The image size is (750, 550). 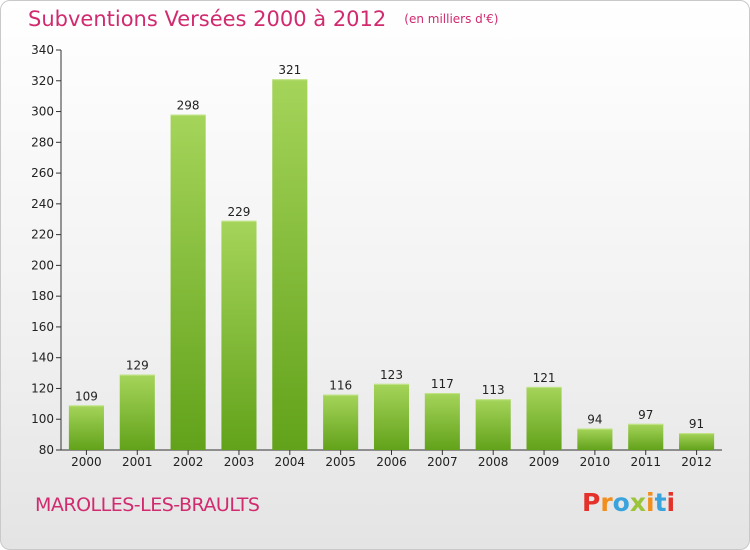 What do you see at coordinates (290, 462) in the screenshot?
I see `x-tick-label-2004: 2004` at bounding box center [290, 462].